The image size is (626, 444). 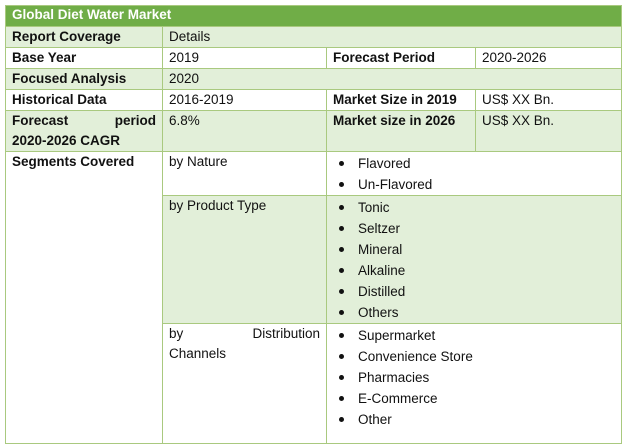 I want to click on market-size-2019-value: US$ XX Bn., so click(x=548, y=100).